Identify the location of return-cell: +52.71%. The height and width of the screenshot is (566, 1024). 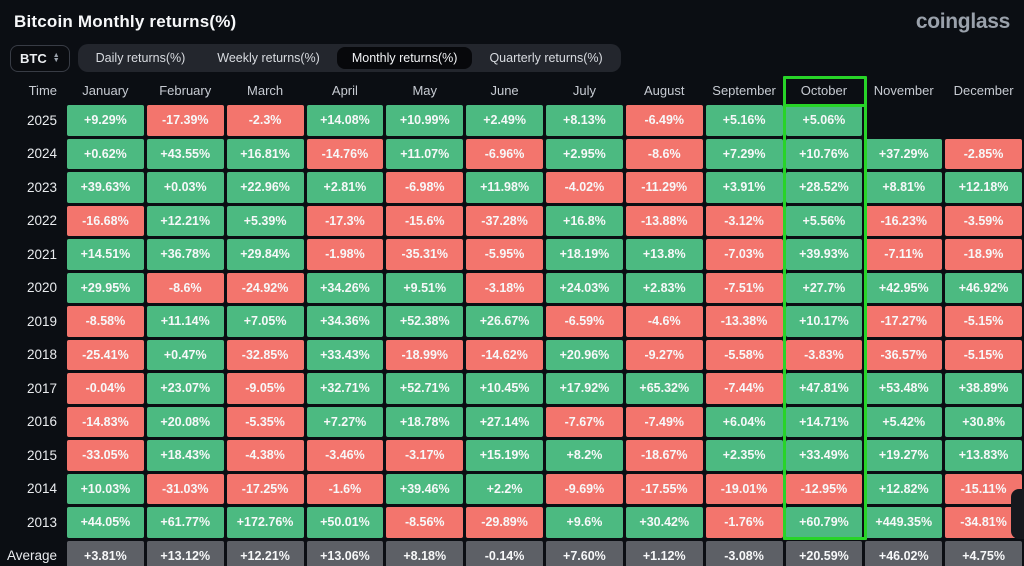
(425, 388).